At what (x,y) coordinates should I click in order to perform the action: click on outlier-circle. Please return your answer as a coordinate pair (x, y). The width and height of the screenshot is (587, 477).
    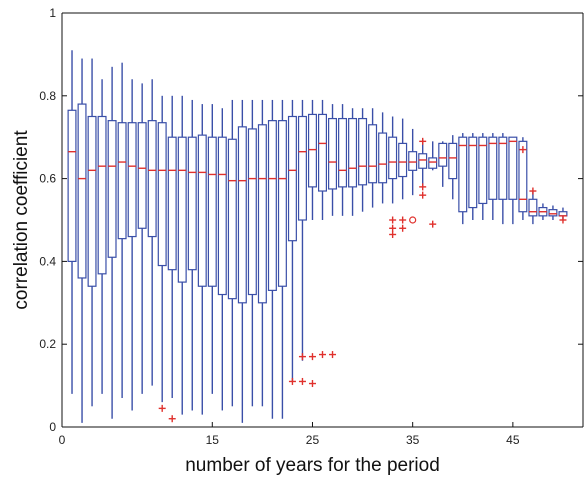
    Looking at the image, I should click on (413, 220).